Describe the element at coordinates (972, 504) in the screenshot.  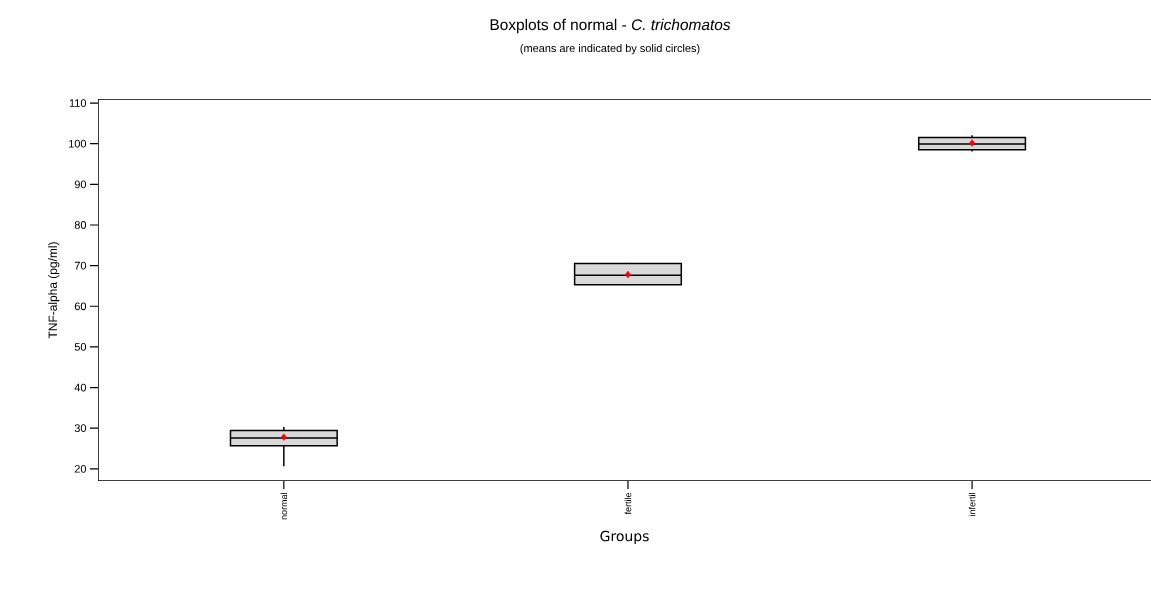
I see `x-tick-label: infertil` at that location.